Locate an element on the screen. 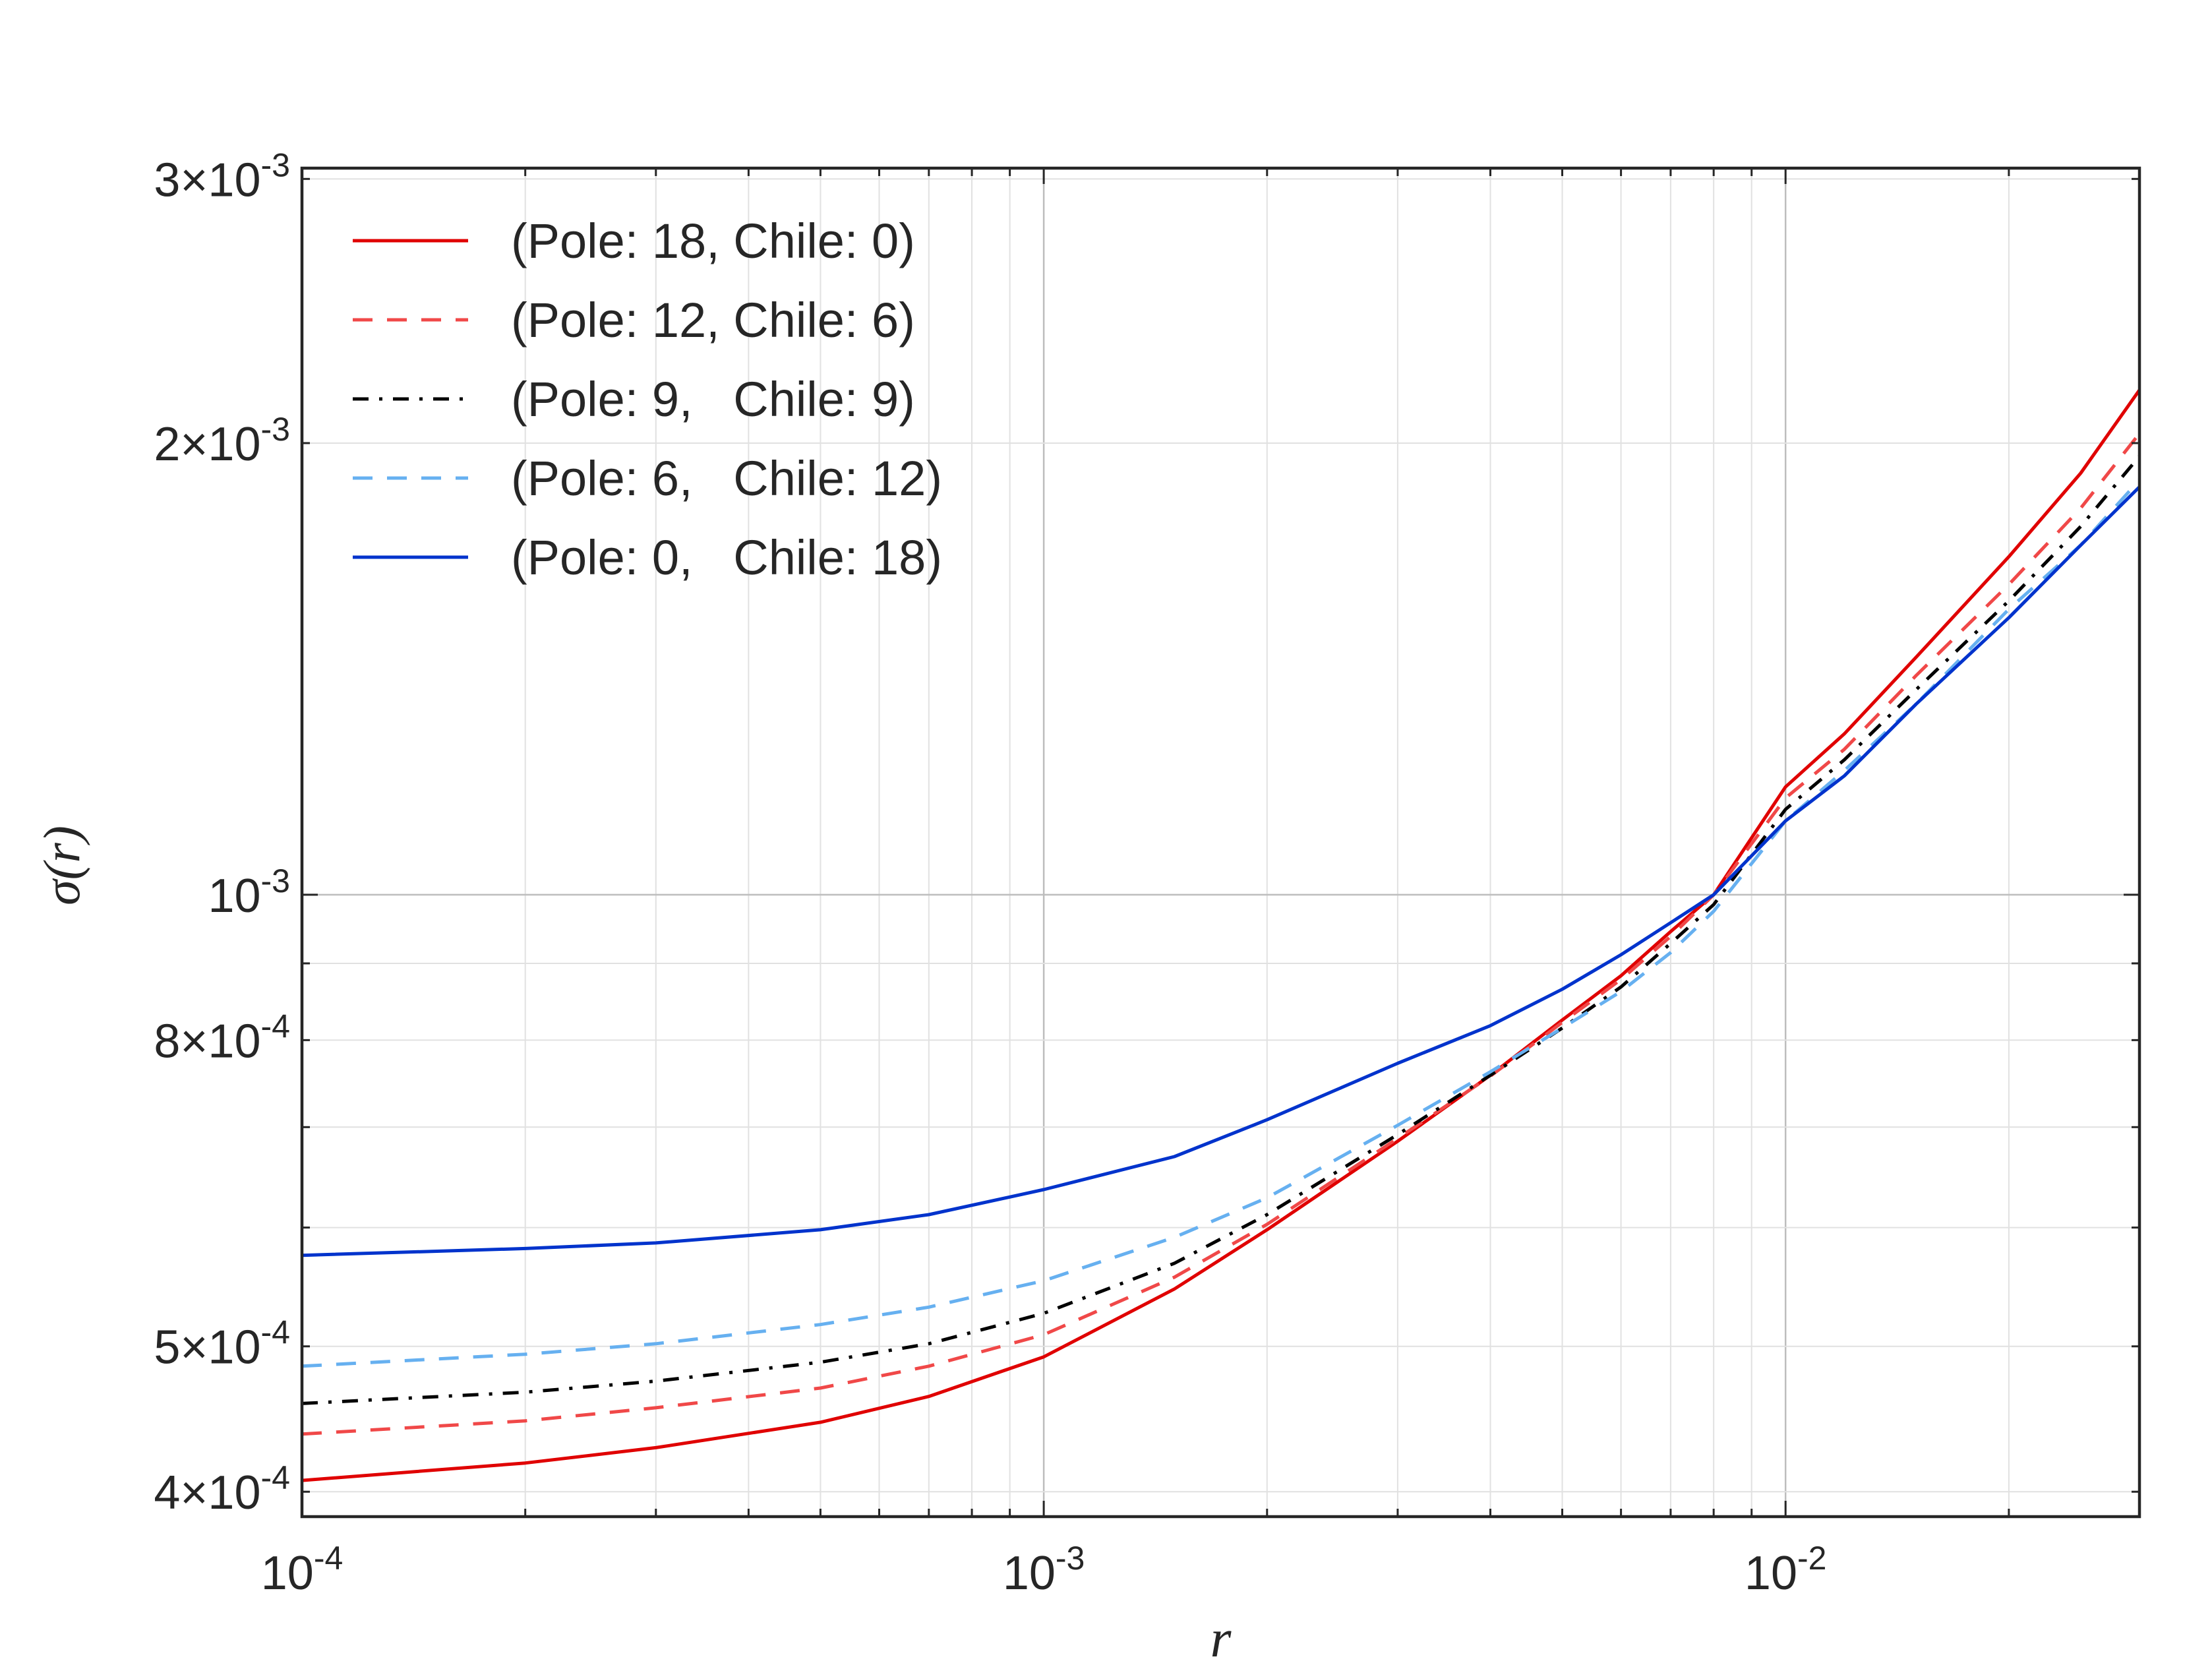 This screenshot has width=2212, height=1665. tick-label-base: 4×10 is located at coordinates (207, 1493).